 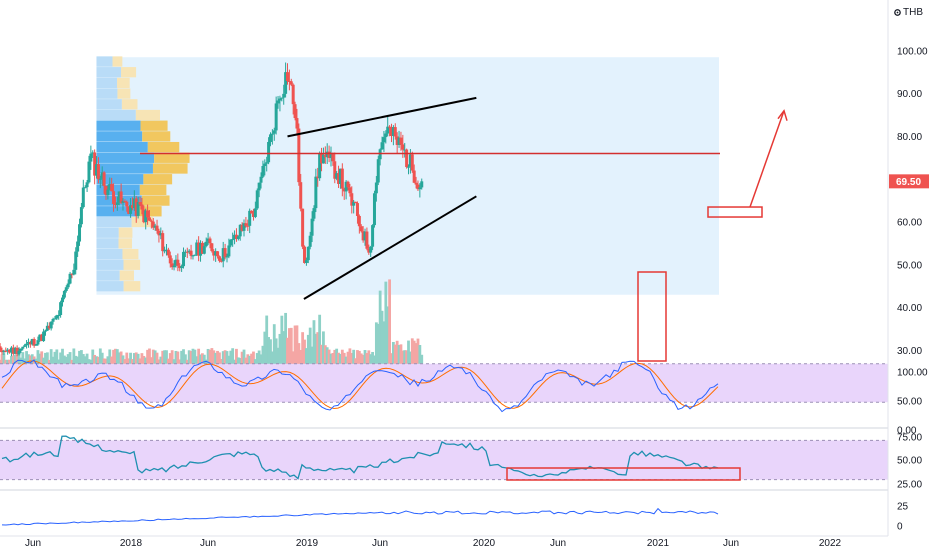 What do you see at coordinates (897, 12) in the screenshot?
I see `gear-icon` at bounding box center [897, 12].